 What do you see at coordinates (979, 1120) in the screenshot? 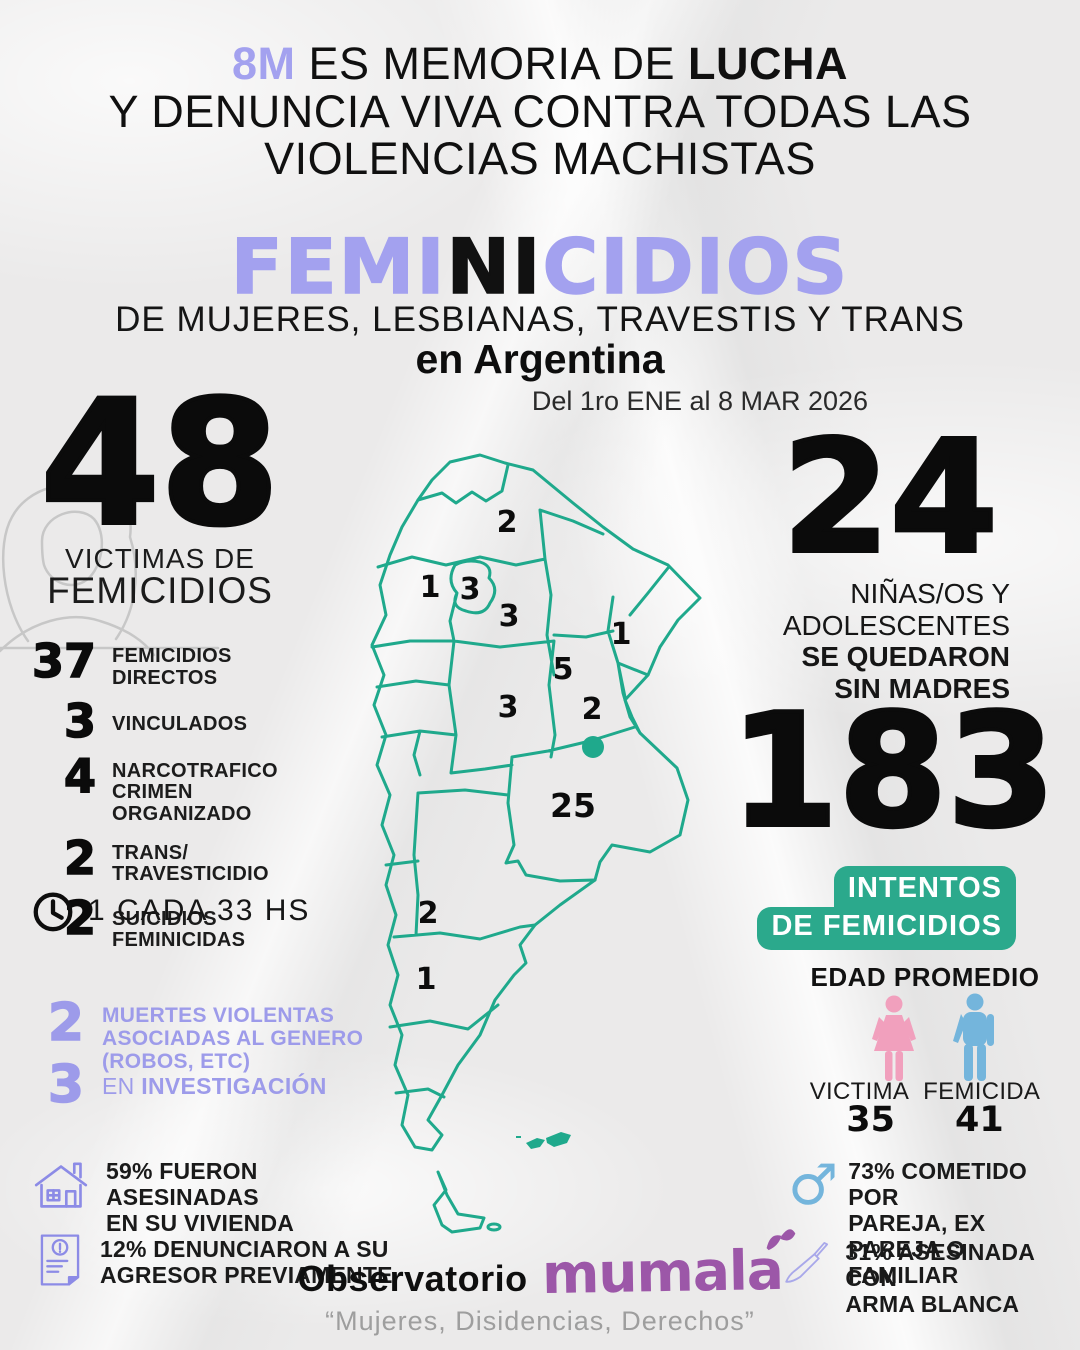
I see `femicide-age-value: 41` at bounding box center [979, 1120].